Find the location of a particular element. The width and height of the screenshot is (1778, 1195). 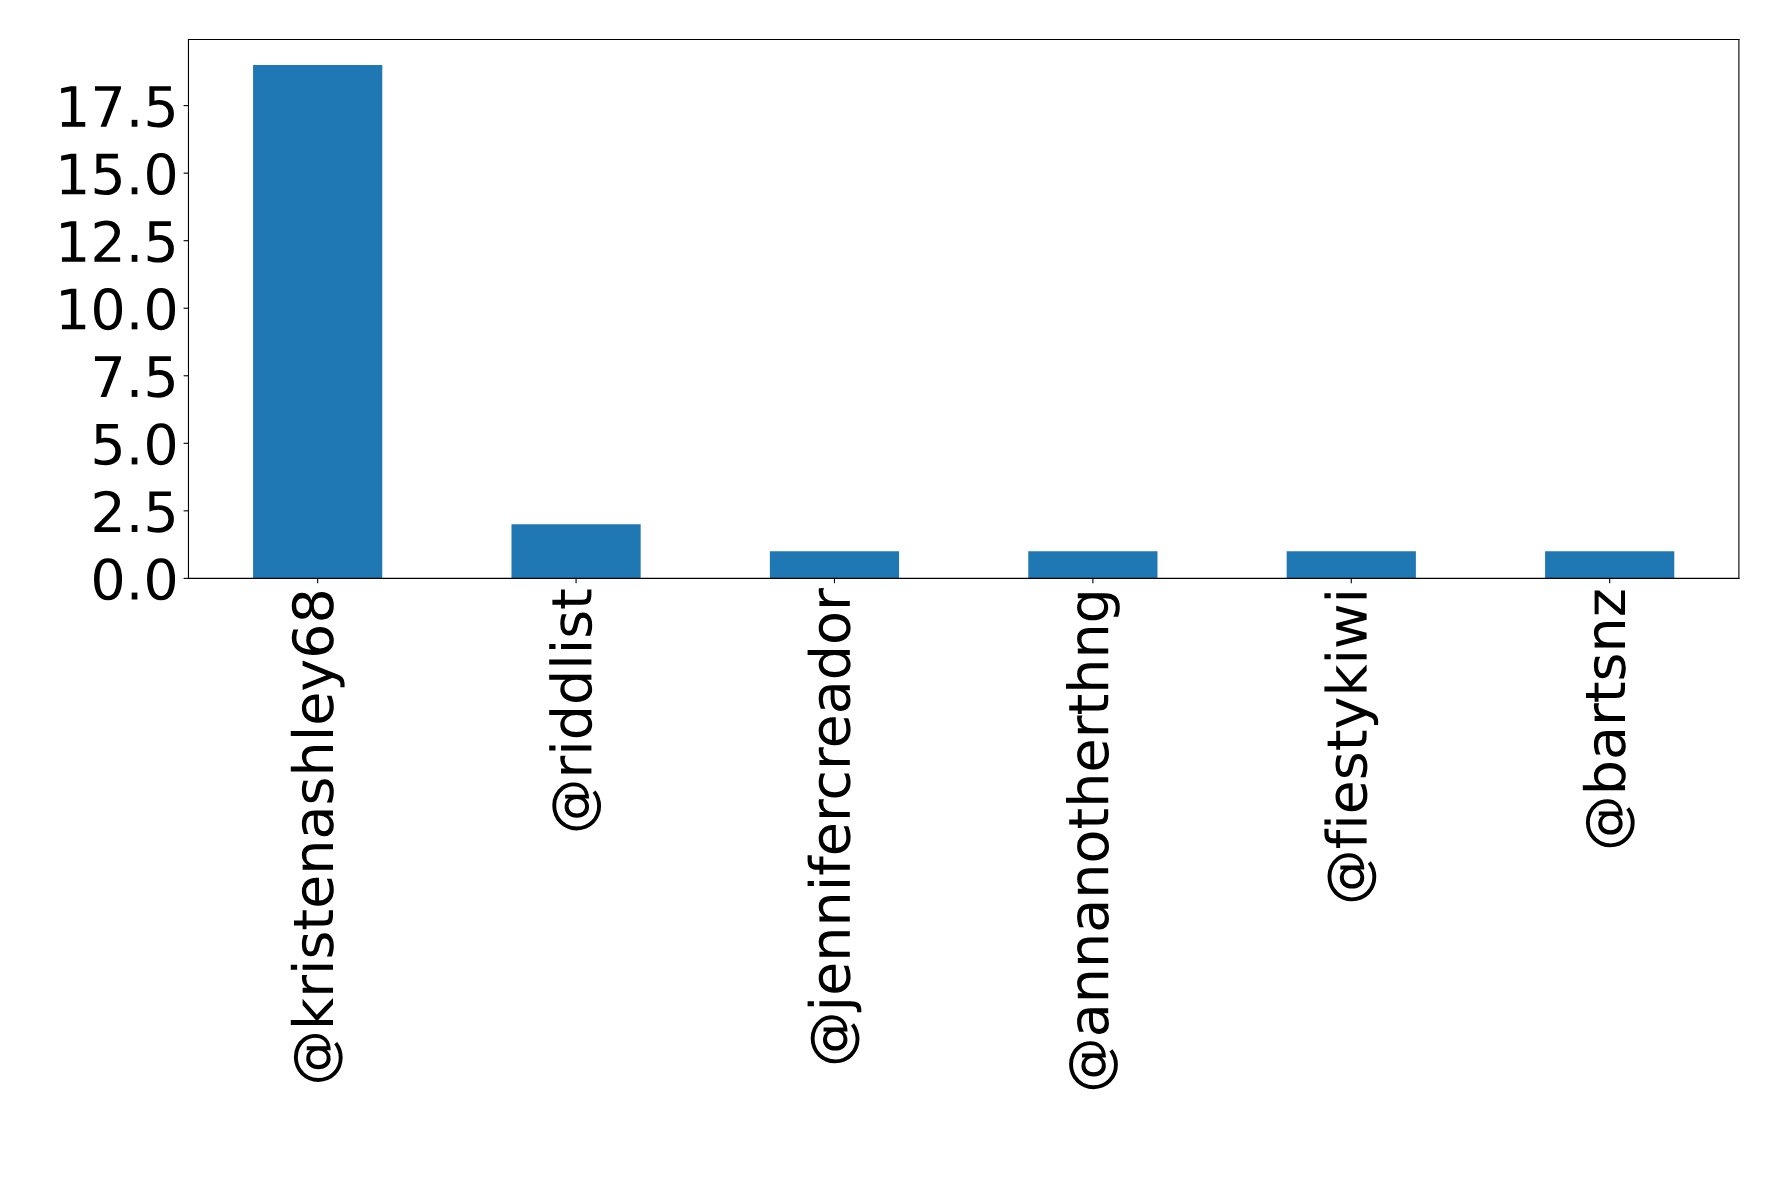

x-tick-label: @annanotherthng is located at coordinates (1092, 841).